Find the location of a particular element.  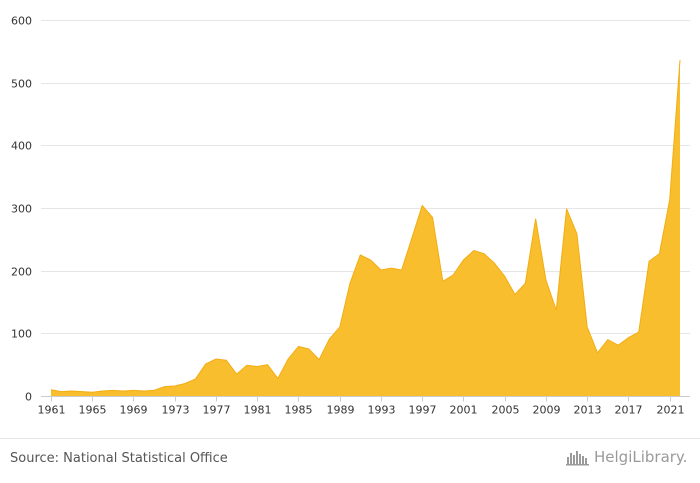

y-tick-label: 300 is located at coordinates (21, 209).